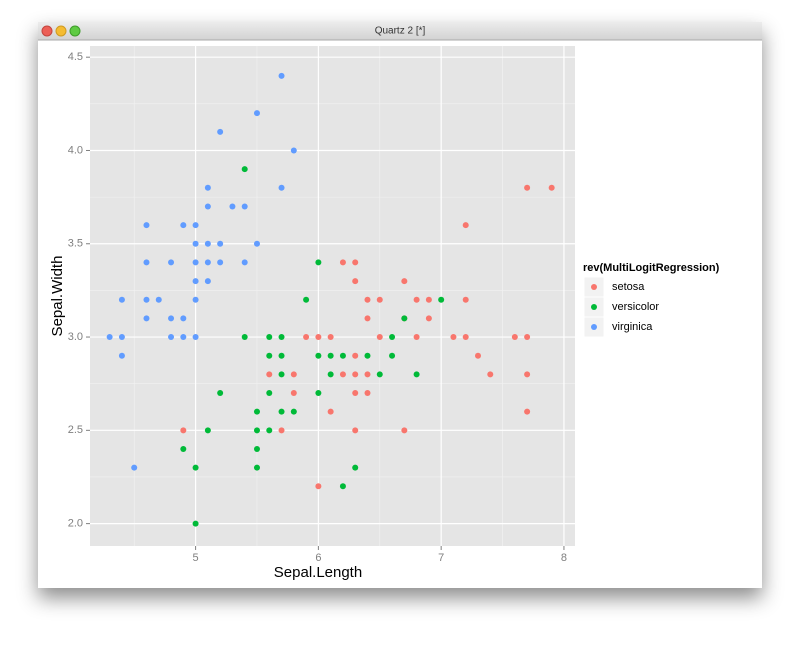 The image size is (800, 647). I want to click on close-button, so click(47, 31).